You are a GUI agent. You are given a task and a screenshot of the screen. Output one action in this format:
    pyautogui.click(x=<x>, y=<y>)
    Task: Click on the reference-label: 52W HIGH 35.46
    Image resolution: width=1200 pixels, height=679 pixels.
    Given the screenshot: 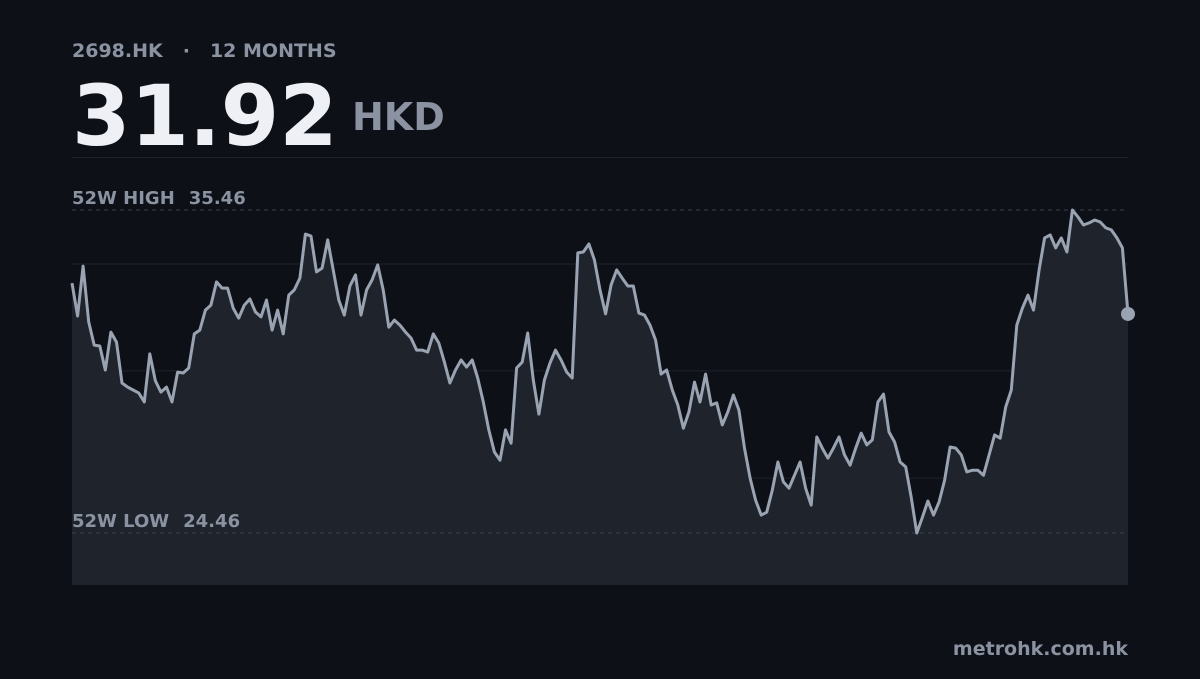 What is the action you would take?
    pyautogui.click(x=159, y=198)
    